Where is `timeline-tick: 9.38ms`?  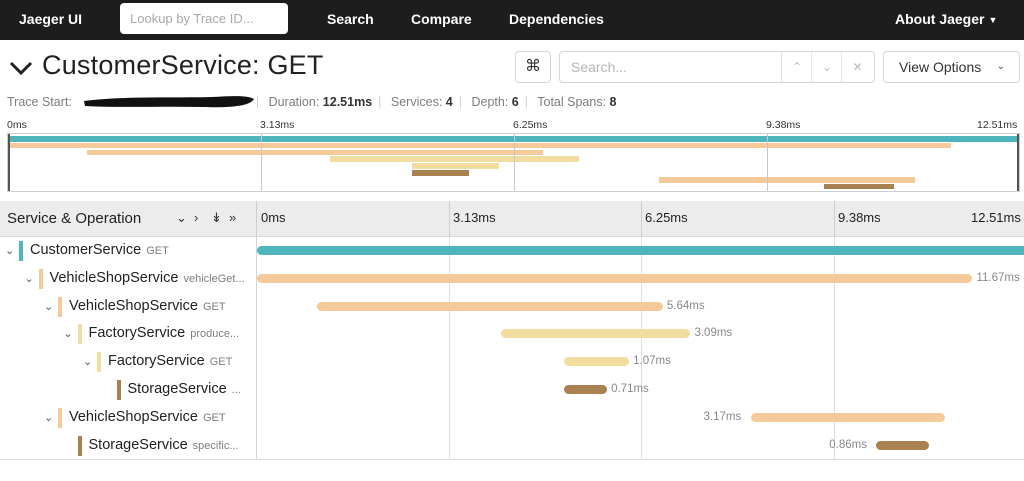
timeline-tick: 9.38ms is located at coordinates (859, 217).